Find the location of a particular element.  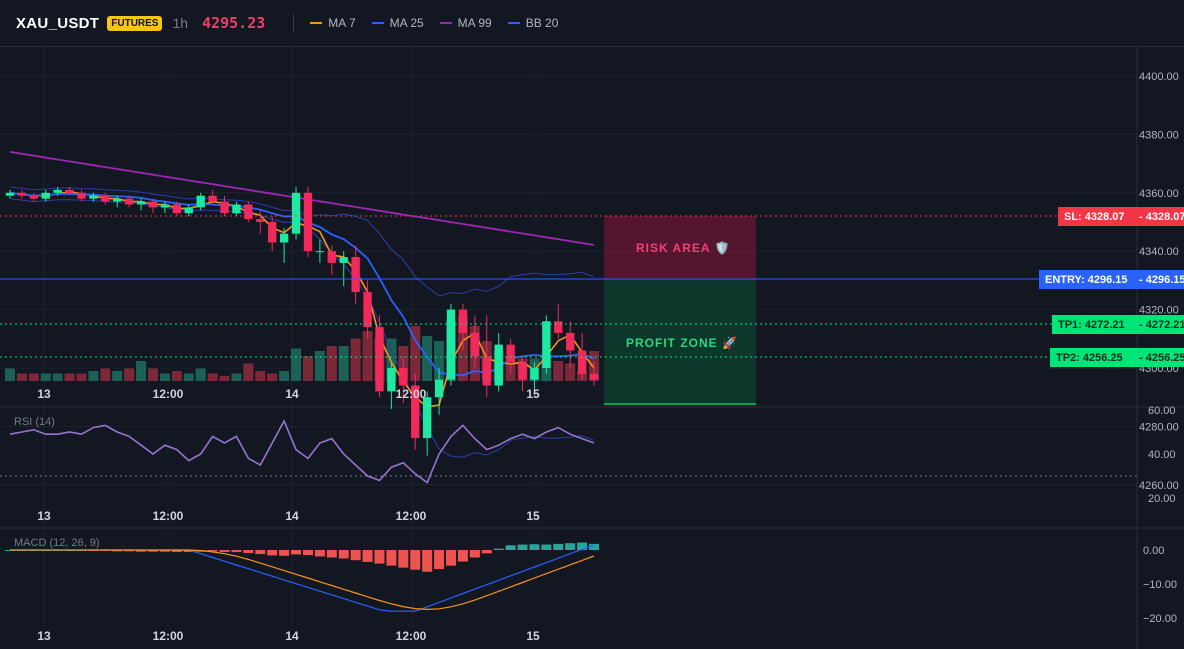

last-price: 4295.23 is located at coordinates (234, 23).